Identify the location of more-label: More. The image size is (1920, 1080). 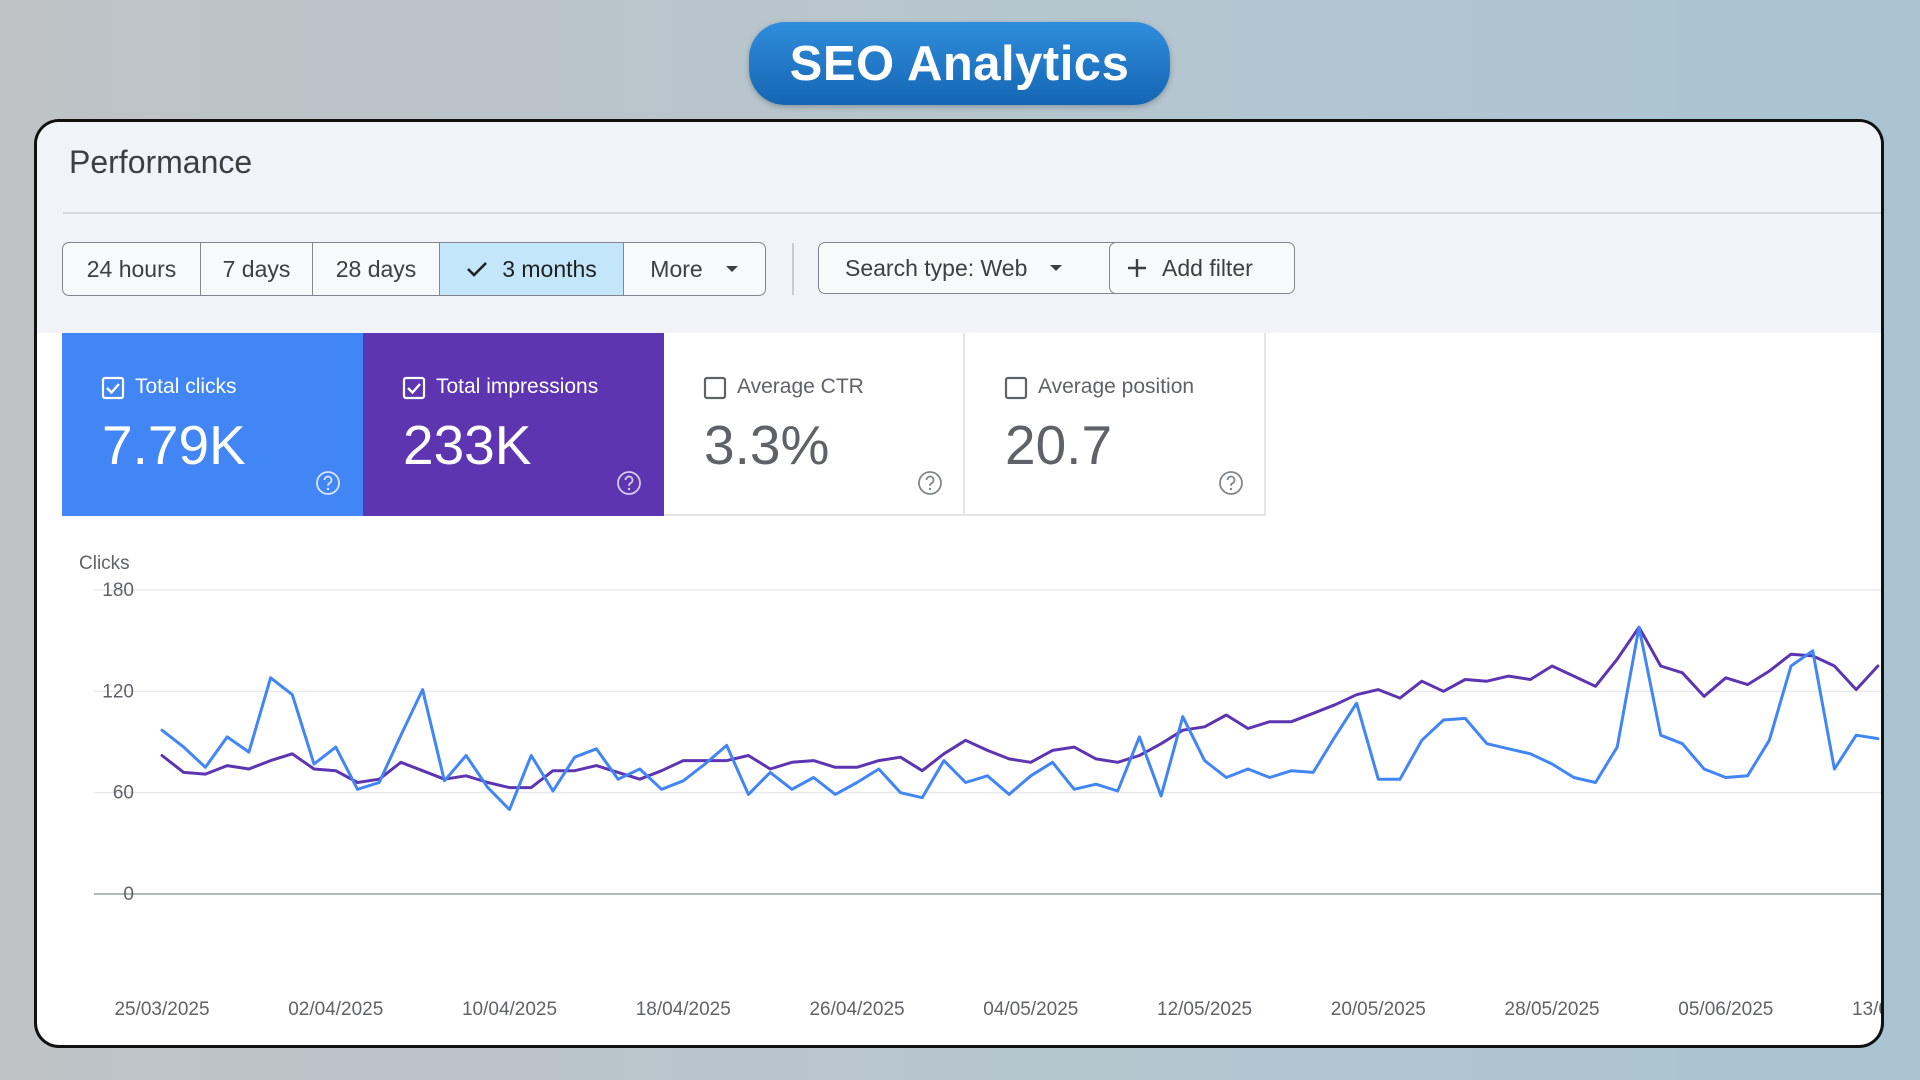
(676, 268).